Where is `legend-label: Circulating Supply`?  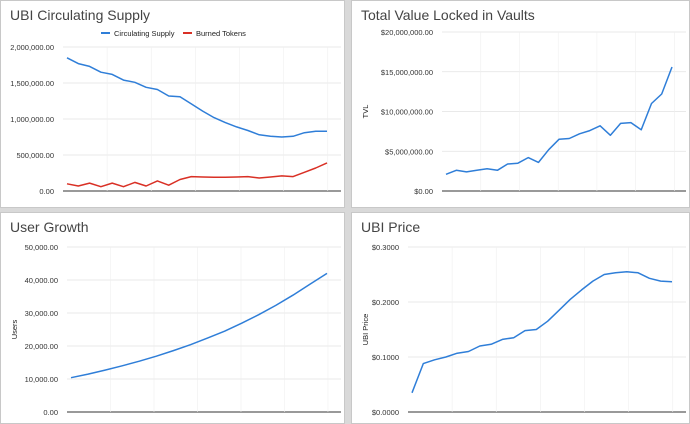
legend-label: Circulating Supply is located at coordinates (144, 33).